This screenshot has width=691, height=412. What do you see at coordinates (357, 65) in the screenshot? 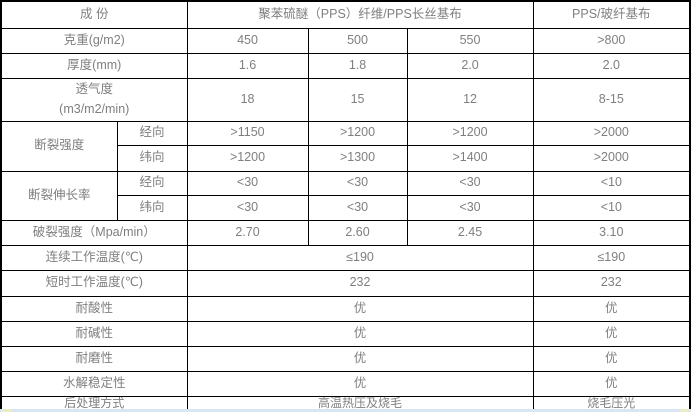
I see `thickness-value-cell: 1.8` at bounding box center [357, 65].